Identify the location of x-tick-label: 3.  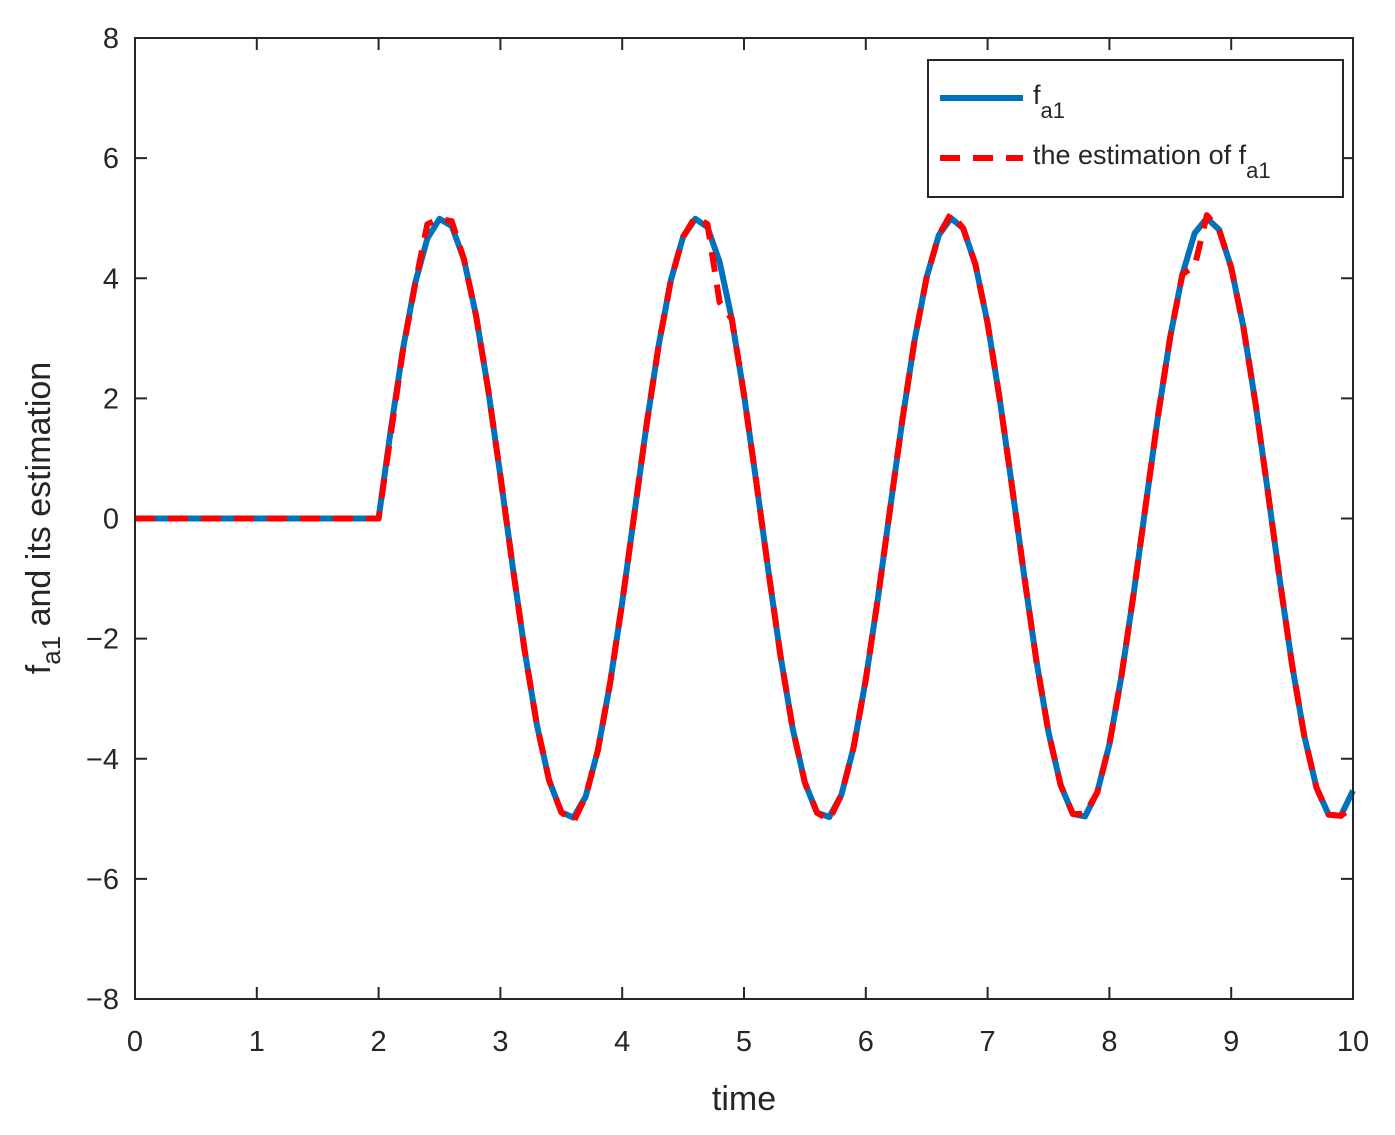
(500, 1042).